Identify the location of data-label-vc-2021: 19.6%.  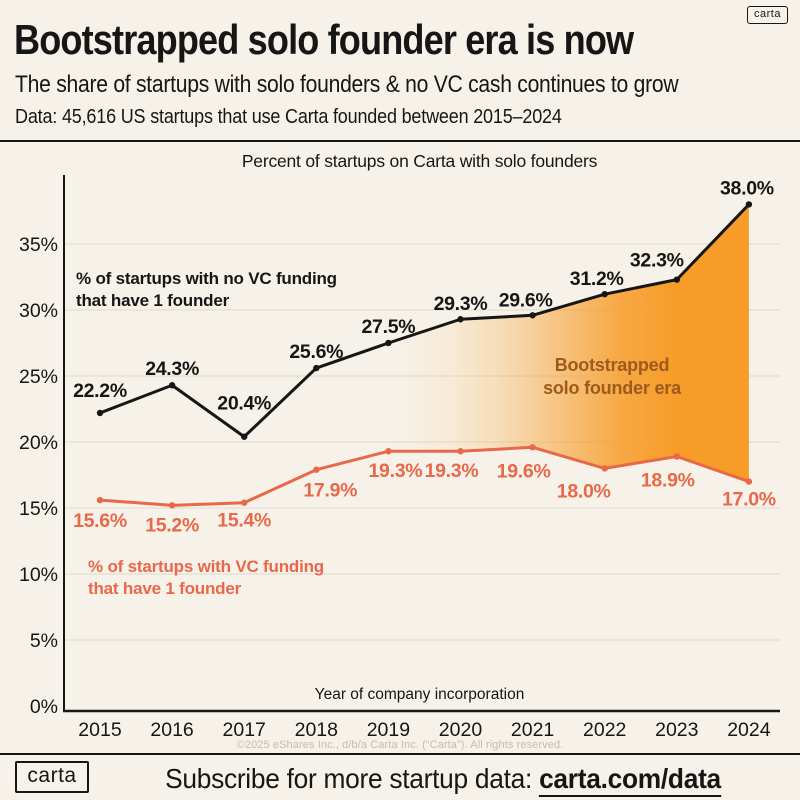
(524, 471).